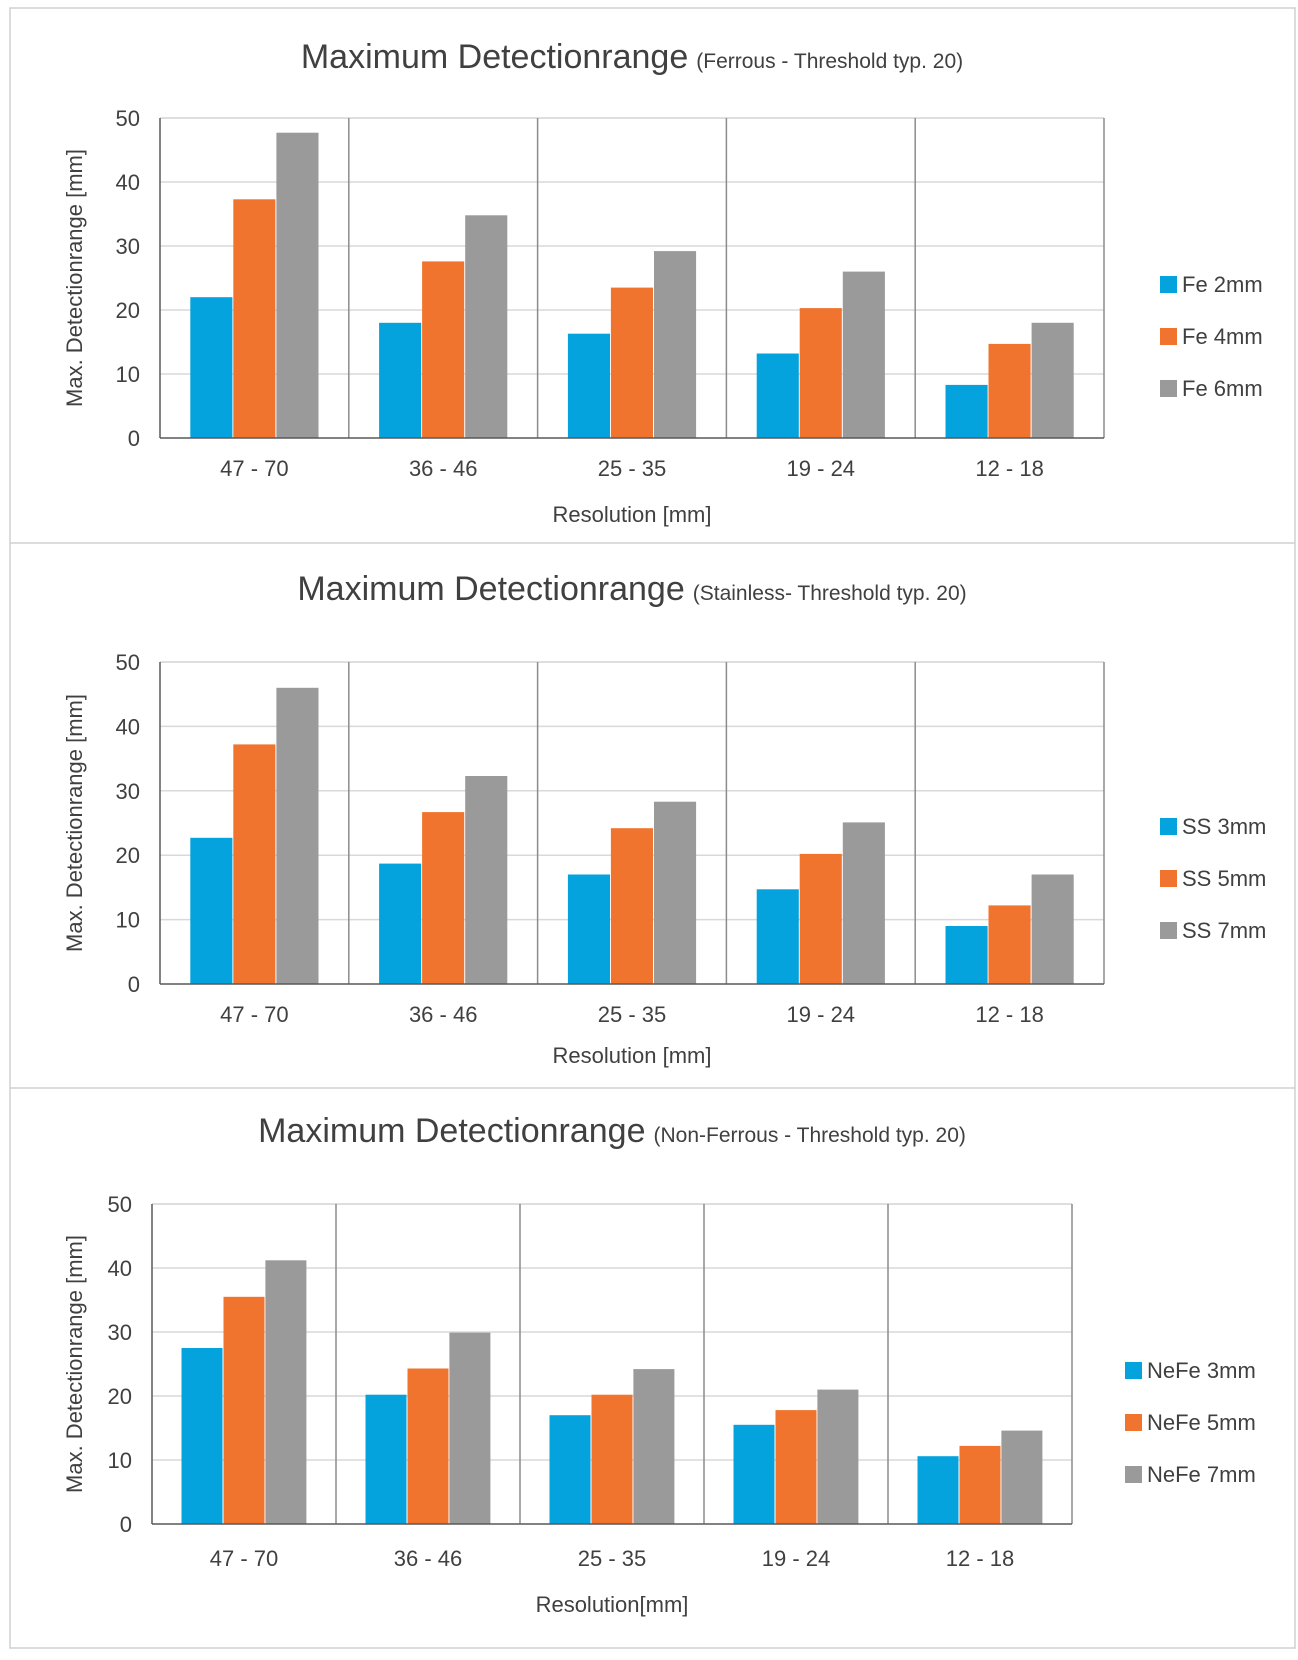 The image size is (1298, 1660). What do you see at coordinates (612, 1604) in the screenshot?
I see `x-axis-label: Resolution[mm]` at bounding box center [612, 1604].